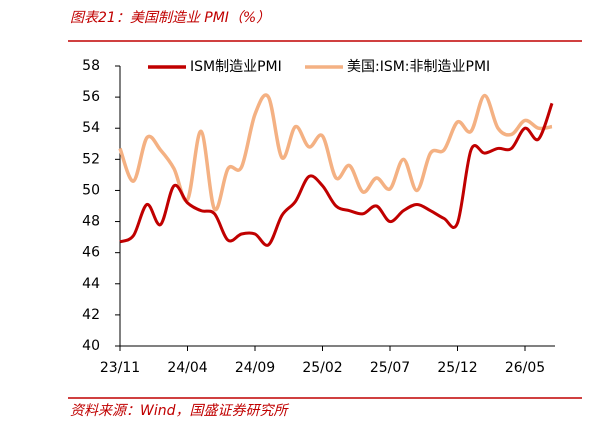 The image size is (612, 433). What do you see at coordinates (120, 368) in the screenshot?
I see `x-tick-label: 23/11` at bounding box center [120, 368].